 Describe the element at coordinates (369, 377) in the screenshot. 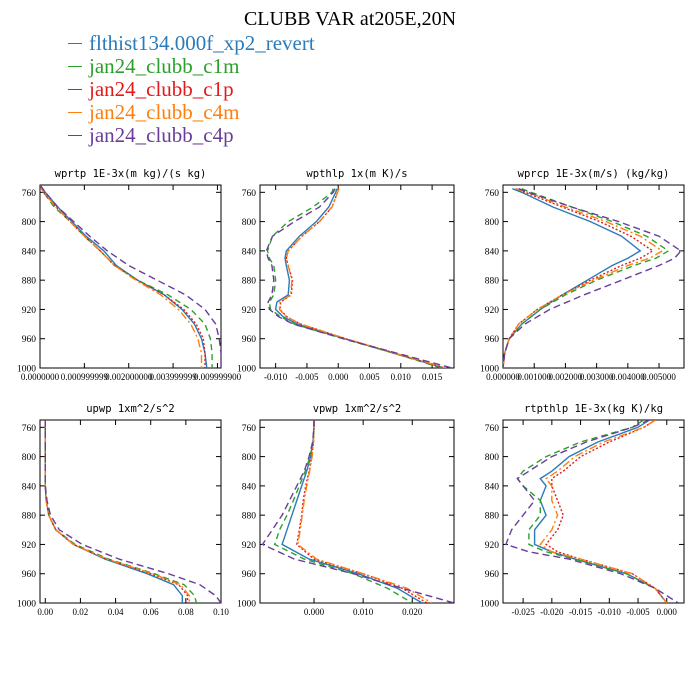

I see `x-tick-label: 0.005` at that location.